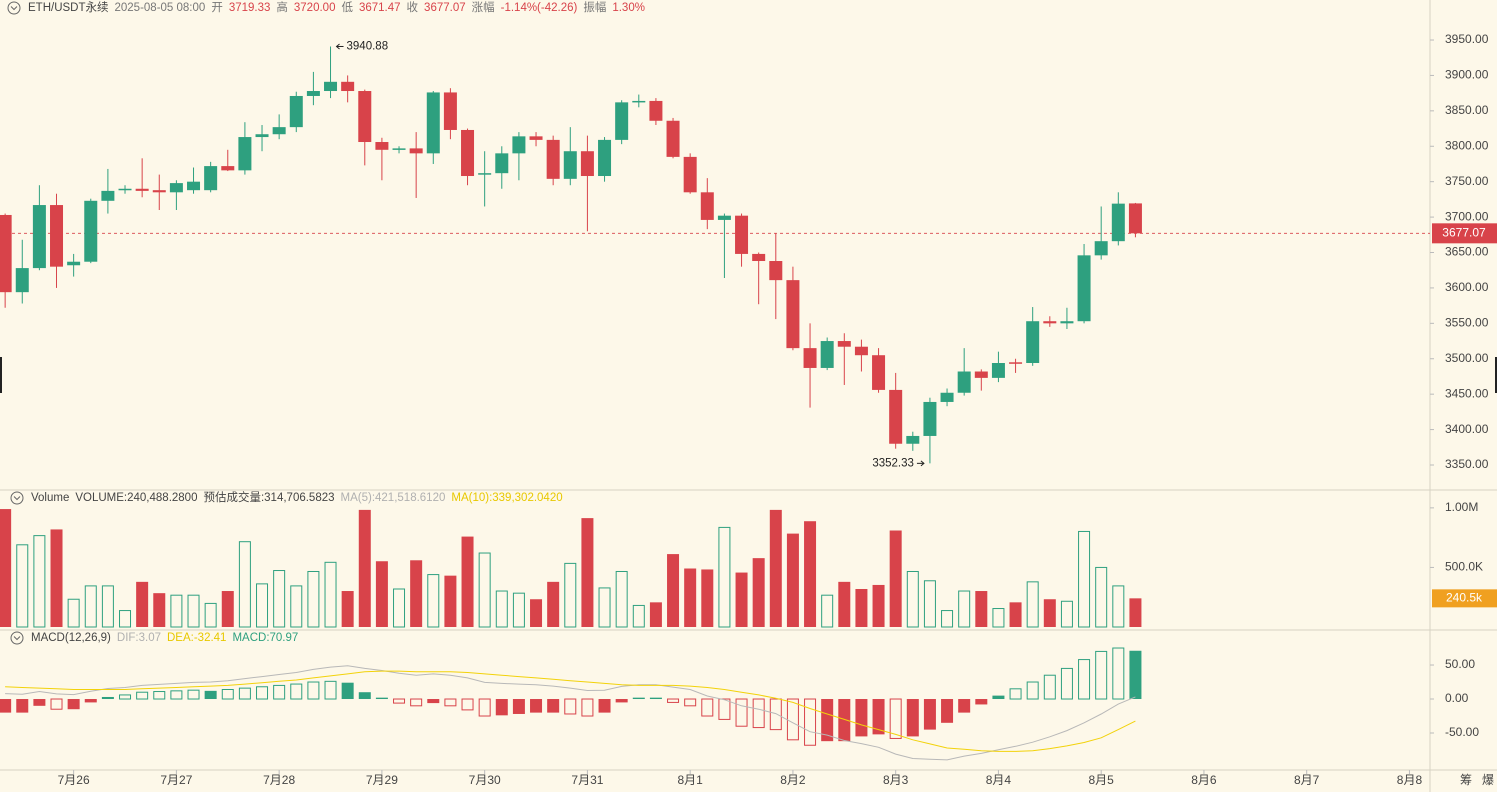 This screenshot has width=1497, height=792. Describe the element at coordinates (1464, 567) in the screenshot. I see `y-tick-label: 500.0K` at that location.